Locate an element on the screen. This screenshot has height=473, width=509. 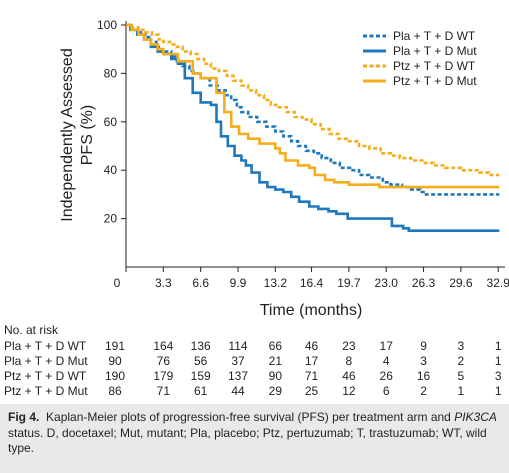
x-tick-label: 3.3 is located at coordinates (163, 283).